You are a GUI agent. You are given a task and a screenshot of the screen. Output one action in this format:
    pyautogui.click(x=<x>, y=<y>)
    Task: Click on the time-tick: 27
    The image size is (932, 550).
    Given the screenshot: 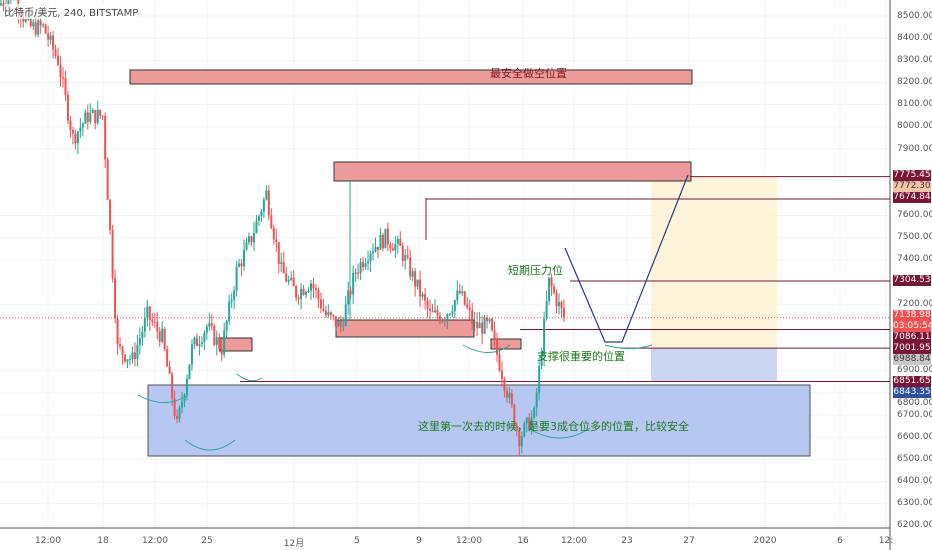 What is the action you would take?
    pyautogui.click(x=689, y=541)
    